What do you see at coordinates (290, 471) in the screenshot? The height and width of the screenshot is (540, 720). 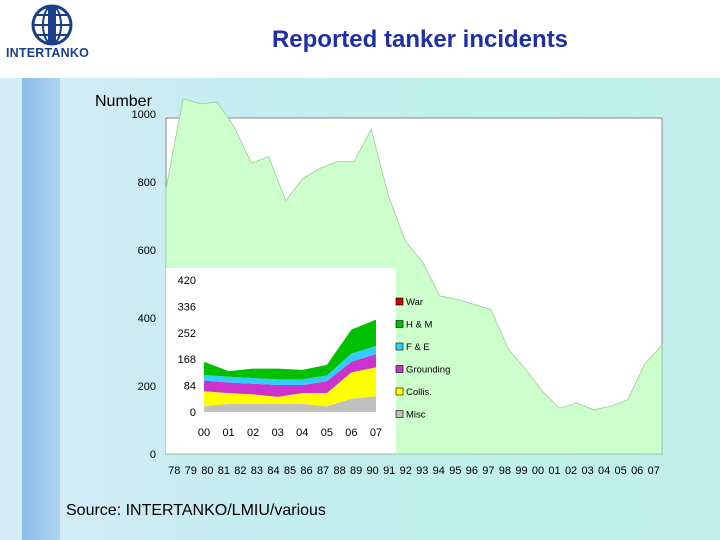 I see `x-tick-label: 85` at bounding box center [290, 471].